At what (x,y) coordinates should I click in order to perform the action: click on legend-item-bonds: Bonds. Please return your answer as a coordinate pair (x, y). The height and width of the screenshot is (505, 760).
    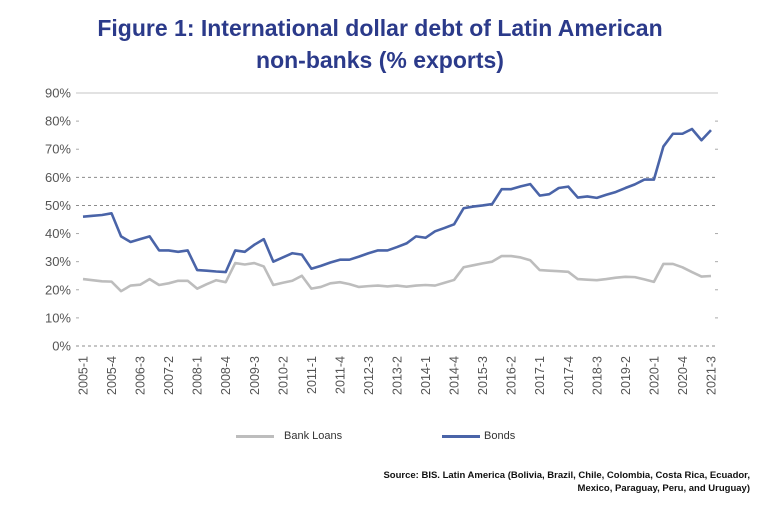
    Looking at the image, I should click on (478, 436).